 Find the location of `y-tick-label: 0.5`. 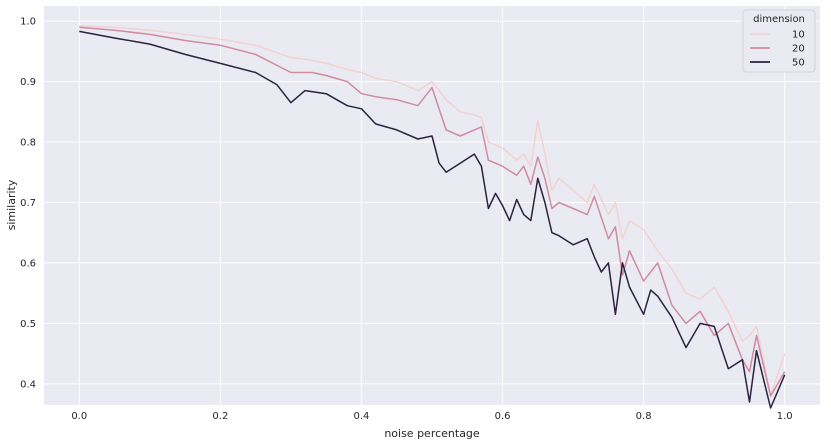

y-tick-label: 0.5 is located at coordinates (28, 324).